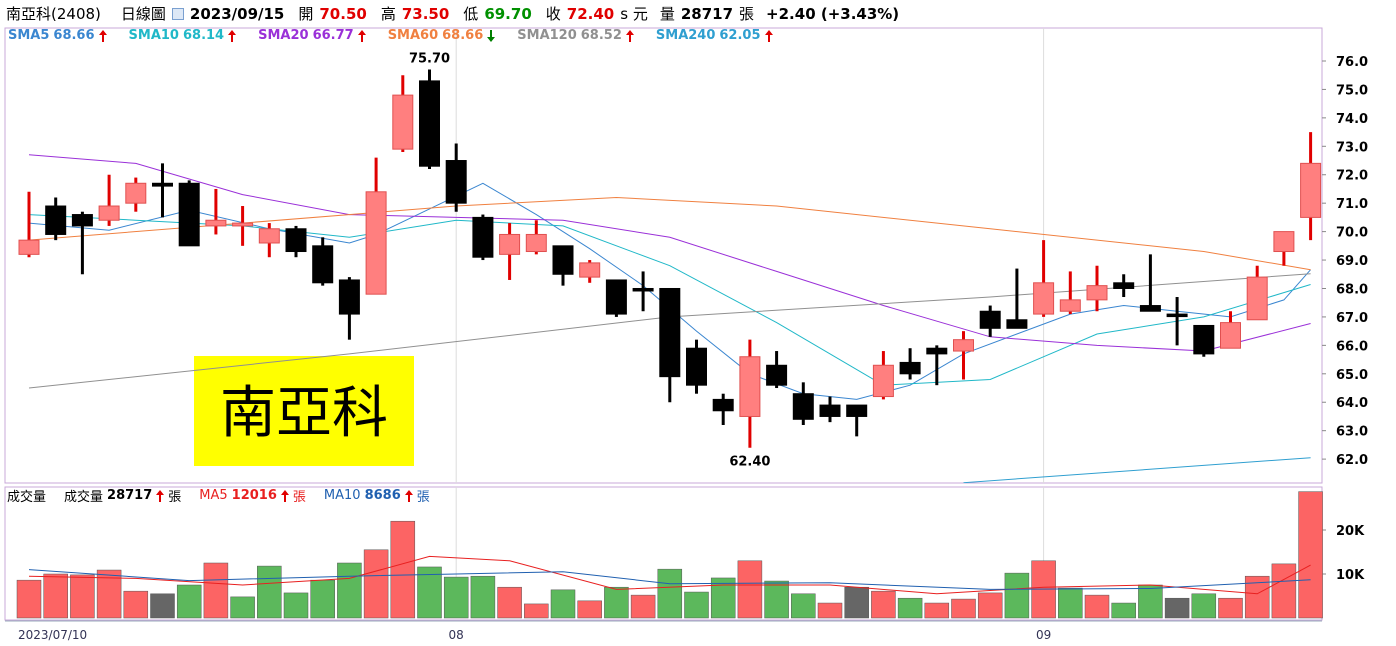 The height and width of the screenshot is (646, 1396). Describe the element at coordinates (1350, 575) in the screenshot. I see `y-tick-label: 10K` at that location.